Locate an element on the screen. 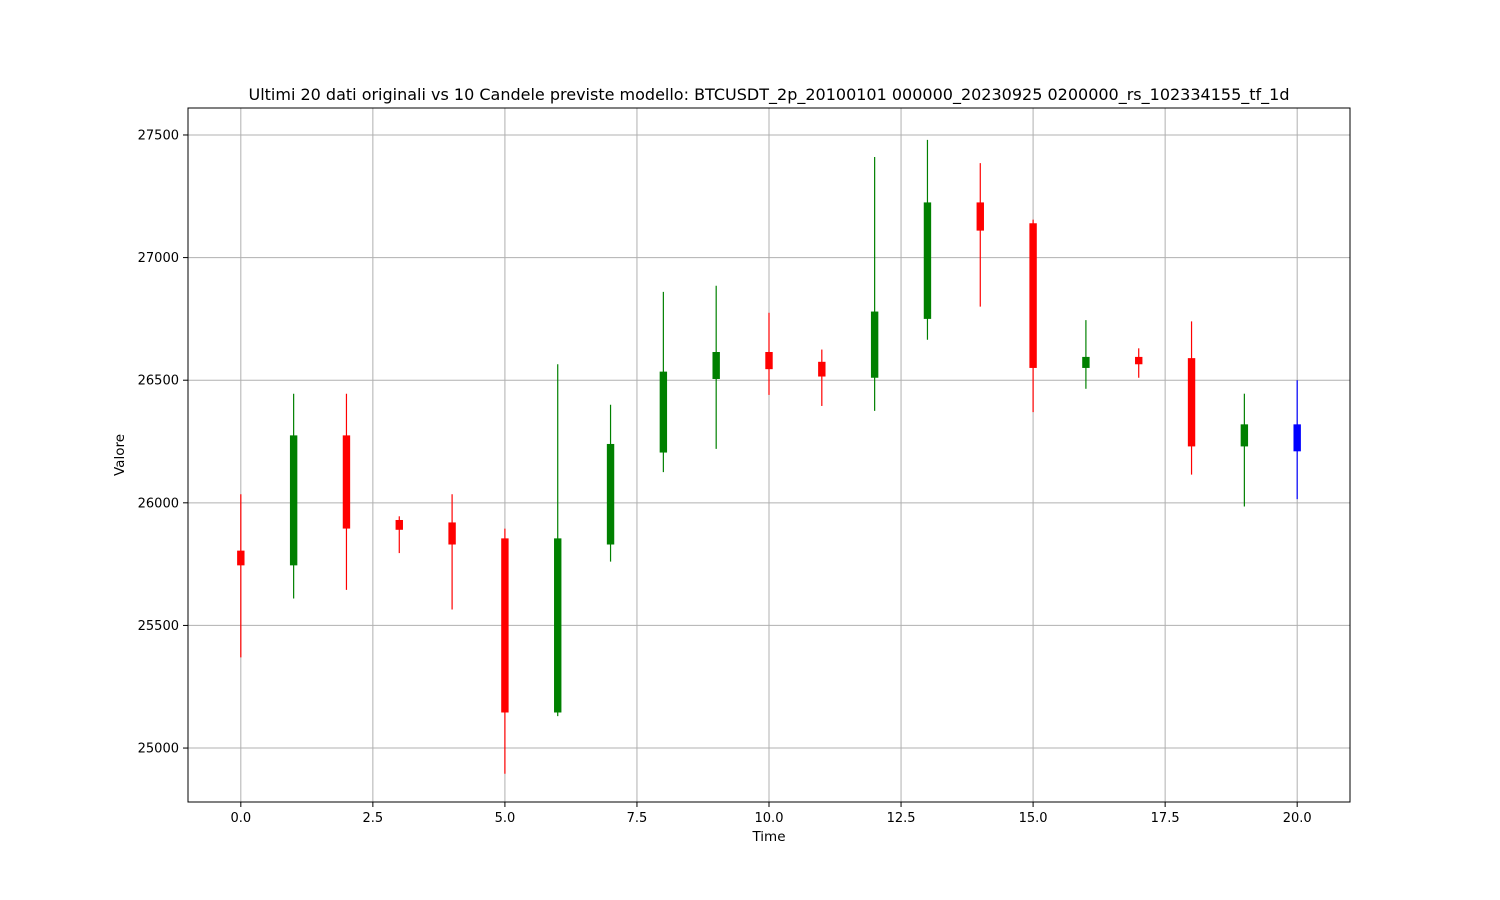 This screenshot has height=900, width=1500. x-axis-ticks: 0.0 2.5 5.0 7.5 10.0 12.5 15.0 17.5 20.0 is located at coordinates (771, 814).